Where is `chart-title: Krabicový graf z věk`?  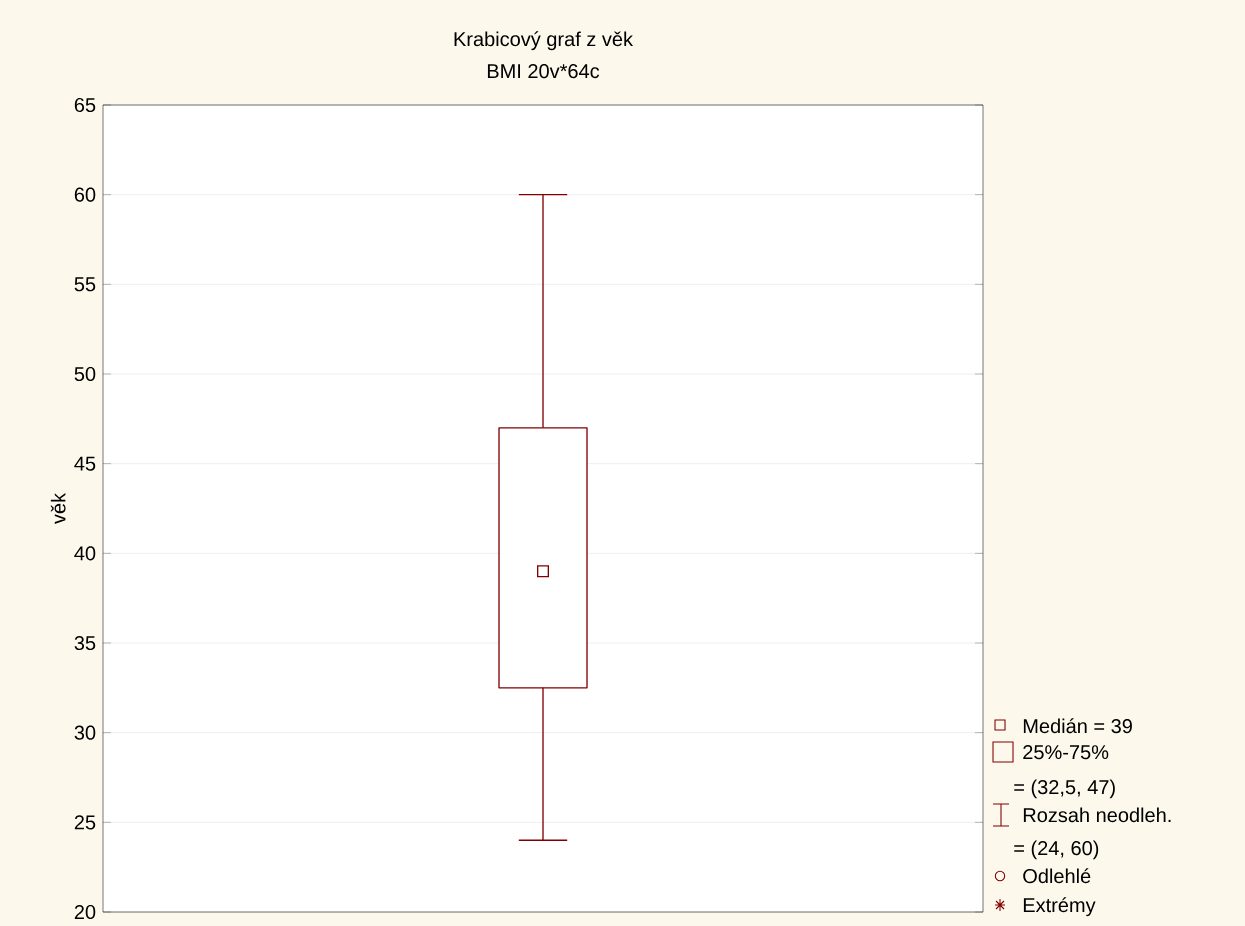 chart-title: Krabicový graf z věk is located at coordinates (544, 41).